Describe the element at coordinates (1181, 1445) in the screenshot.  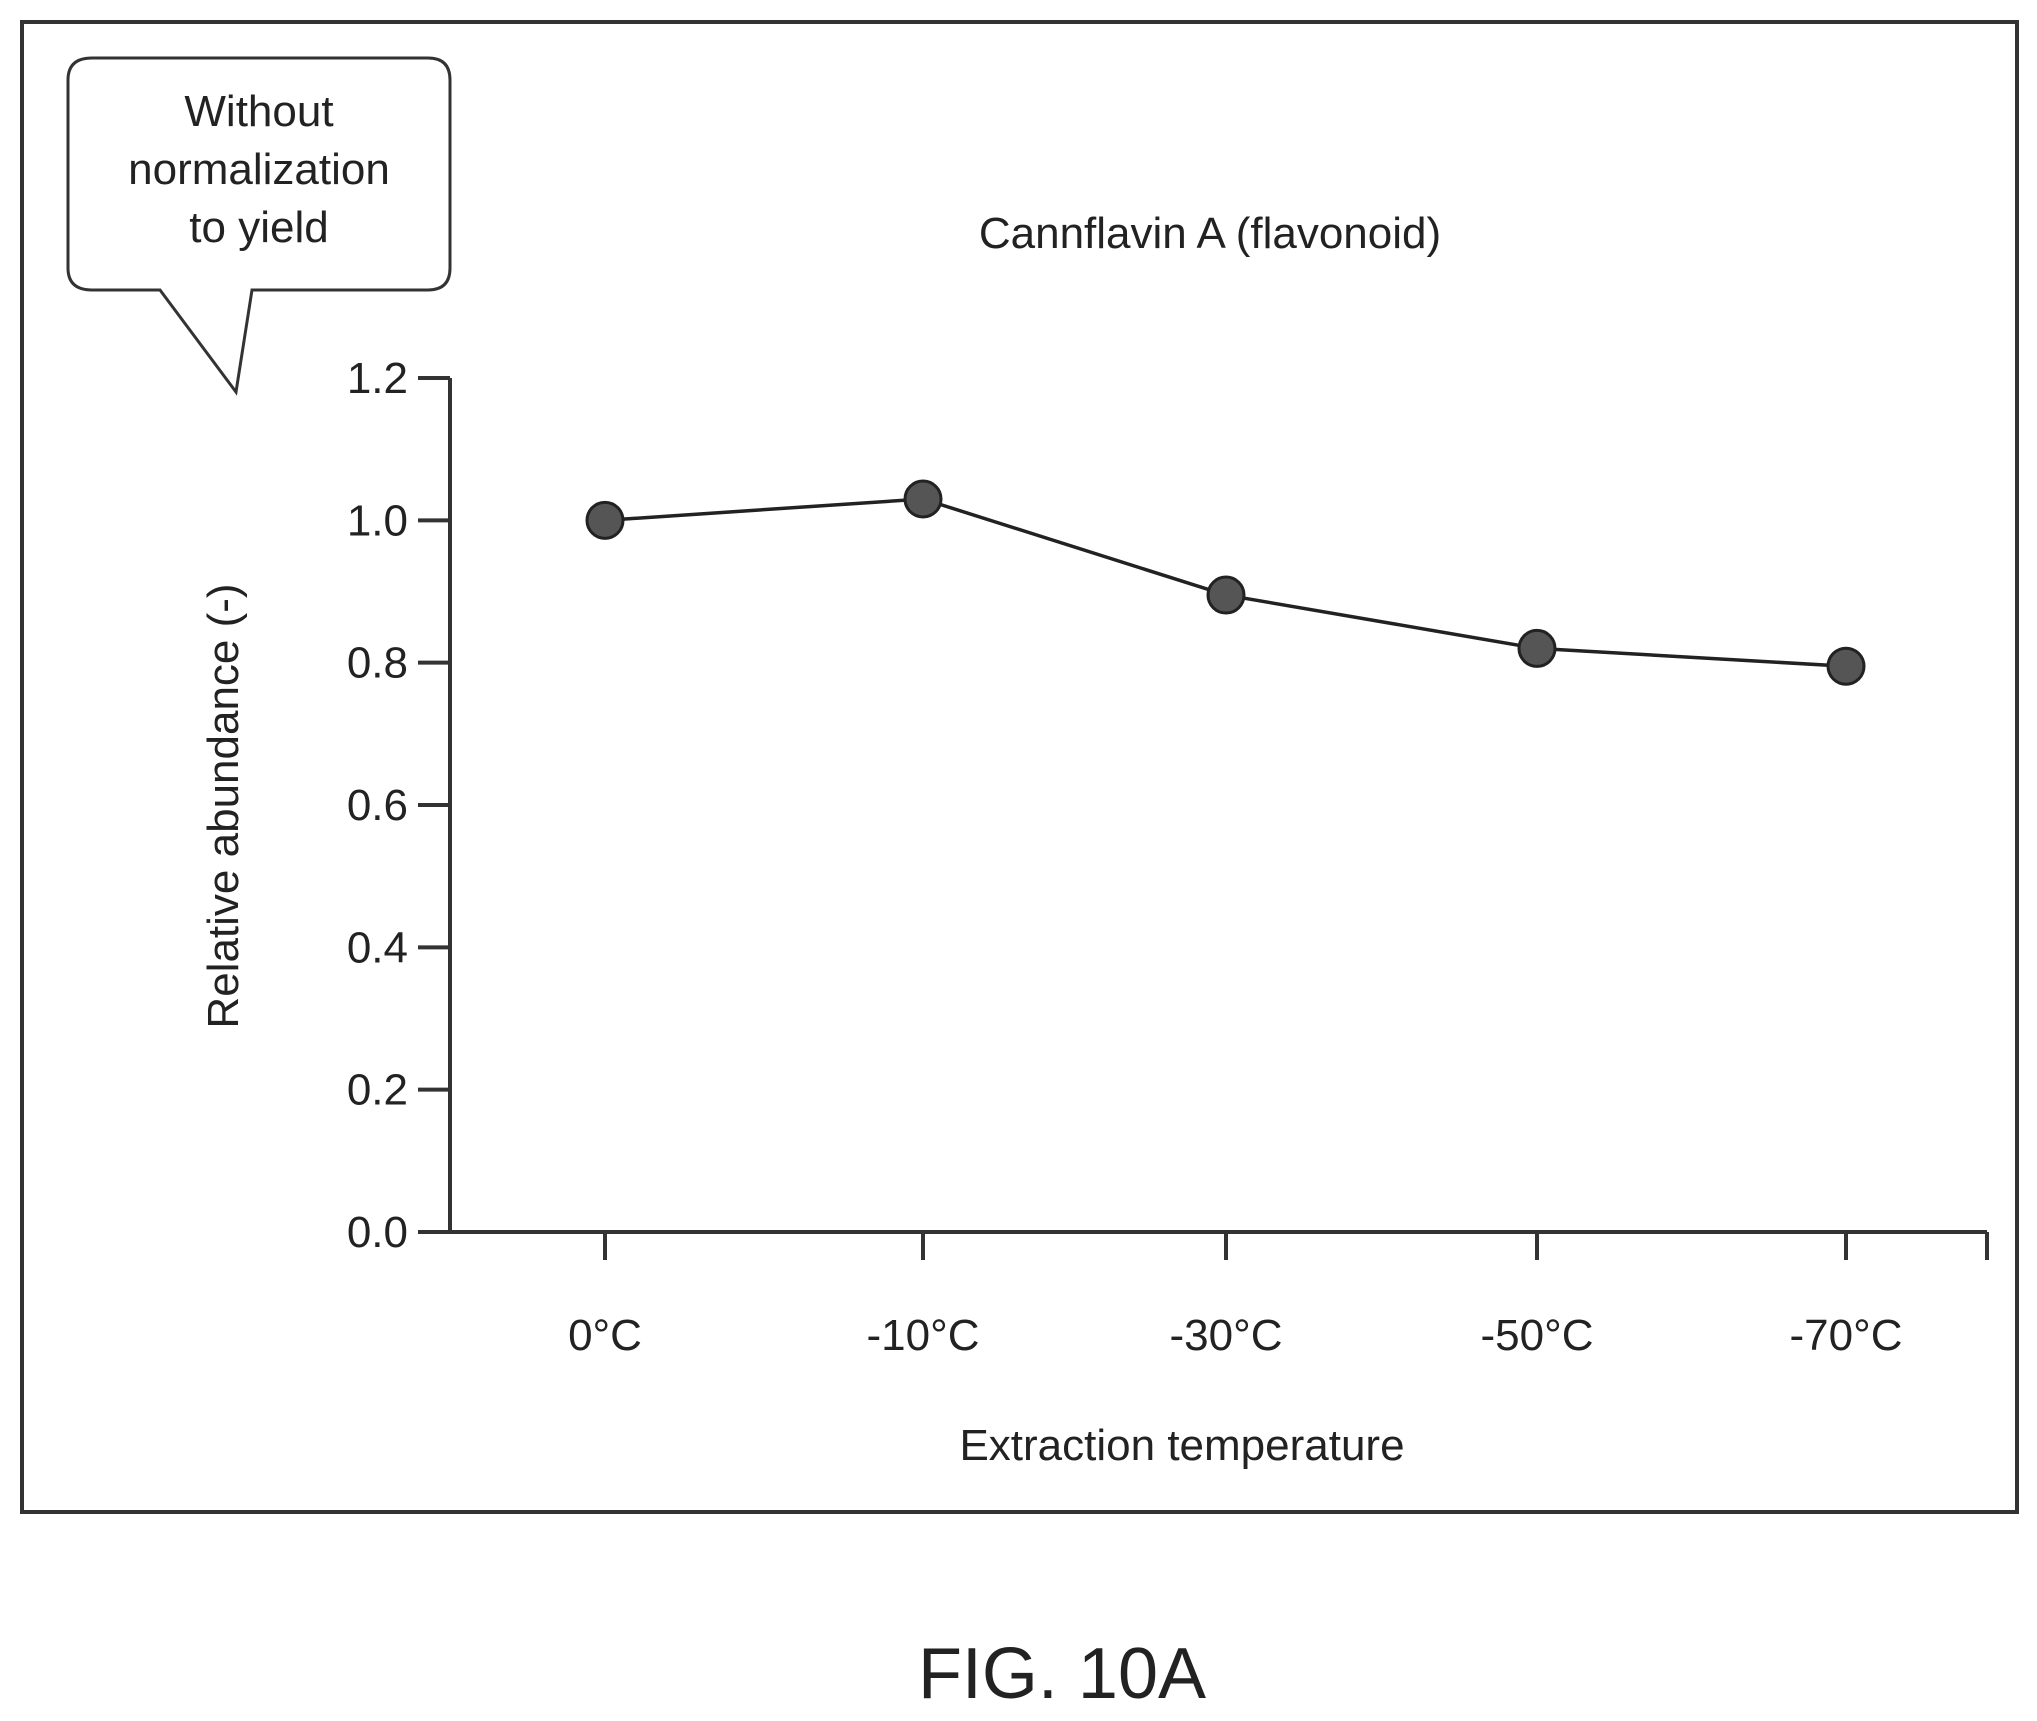
I see `x-axis-label: Extraction temperature` at that location.